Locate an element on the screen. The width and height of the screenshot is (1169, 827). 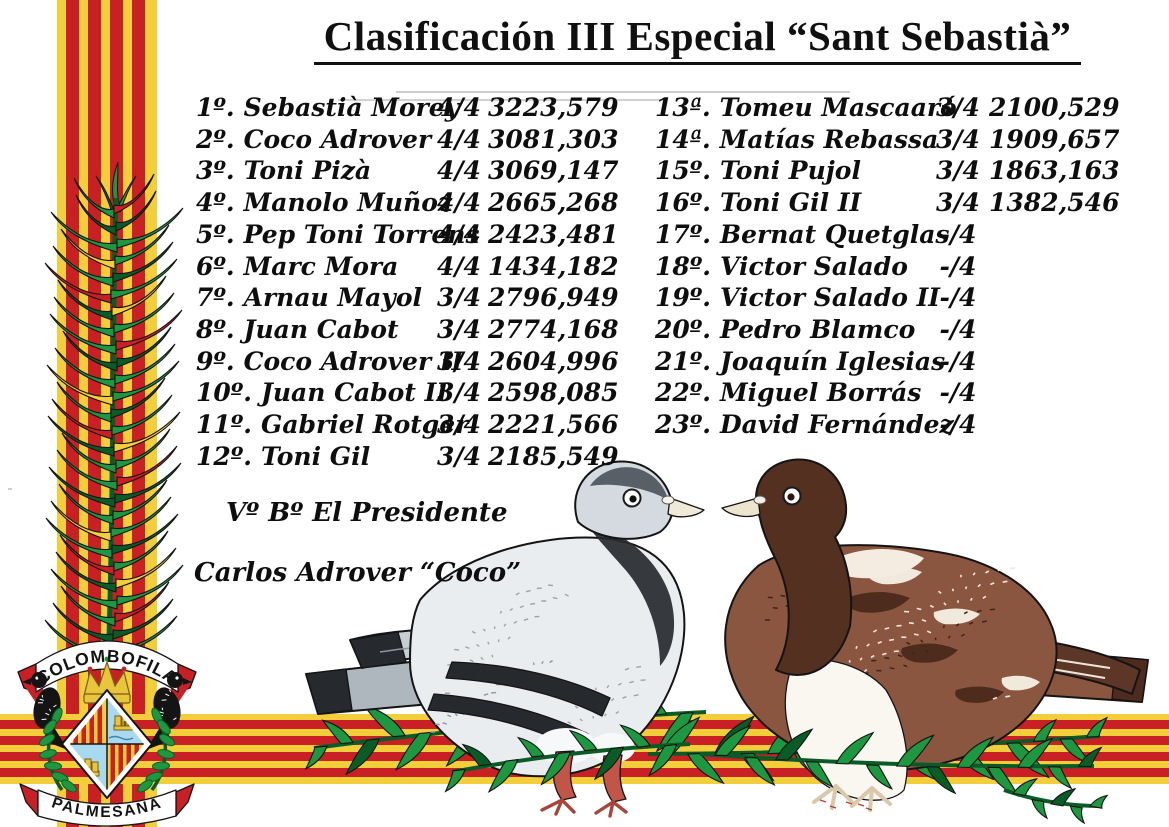
ranking-points: 1909,657 is located at coordinates (1054, 139).